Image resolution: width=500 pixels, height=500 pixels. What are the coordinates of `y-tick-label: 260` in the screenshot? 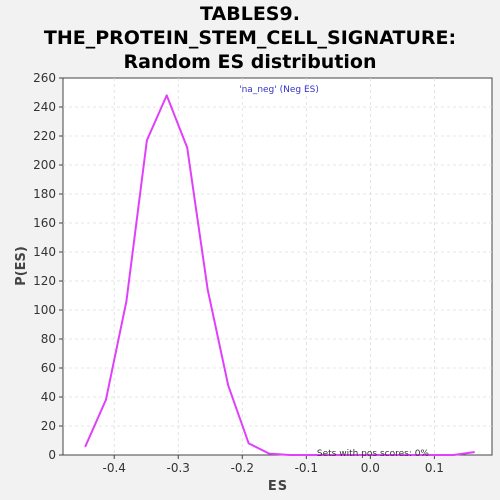 It's located at (44, 78).